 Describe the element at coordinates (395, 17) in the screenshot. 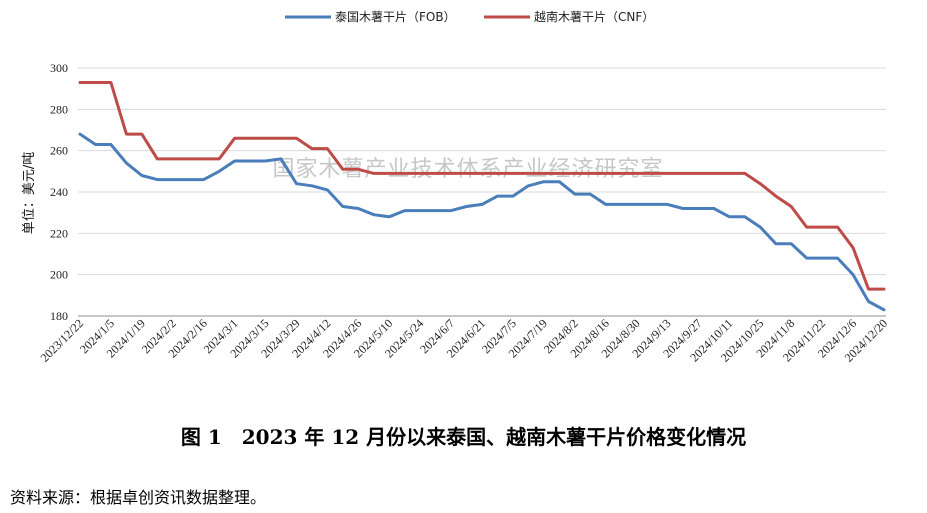

I see `legend-label-thailand: 泰国木薯干片（FOB）` at that location.